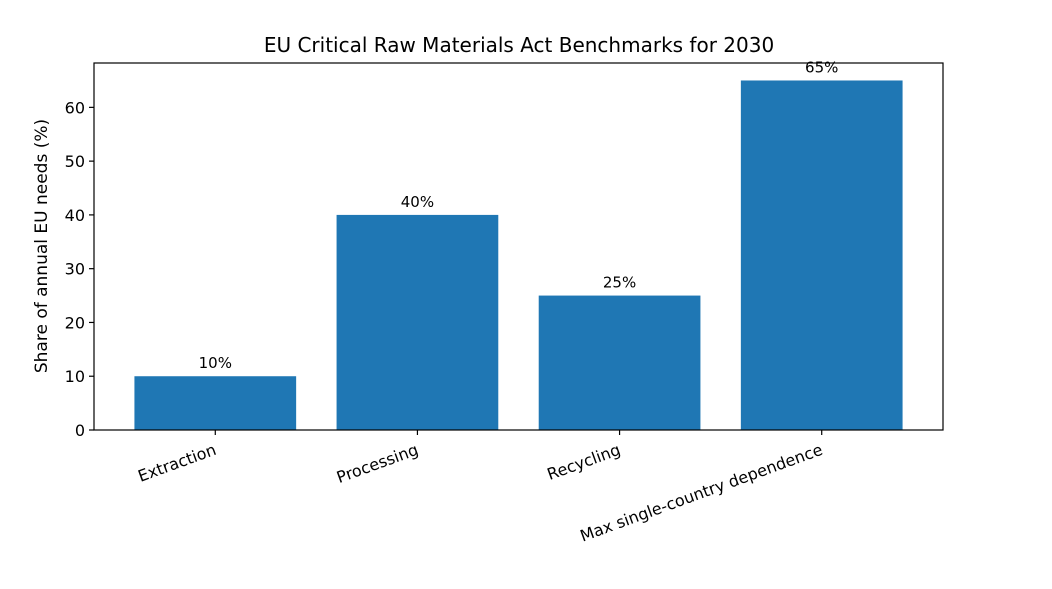 This screenshot has width=1052, height=589. What do you see at coordinates (75, 161) in the screenshot?
I see `y-tick-label-50: 50` at bounding box center [75, 161].